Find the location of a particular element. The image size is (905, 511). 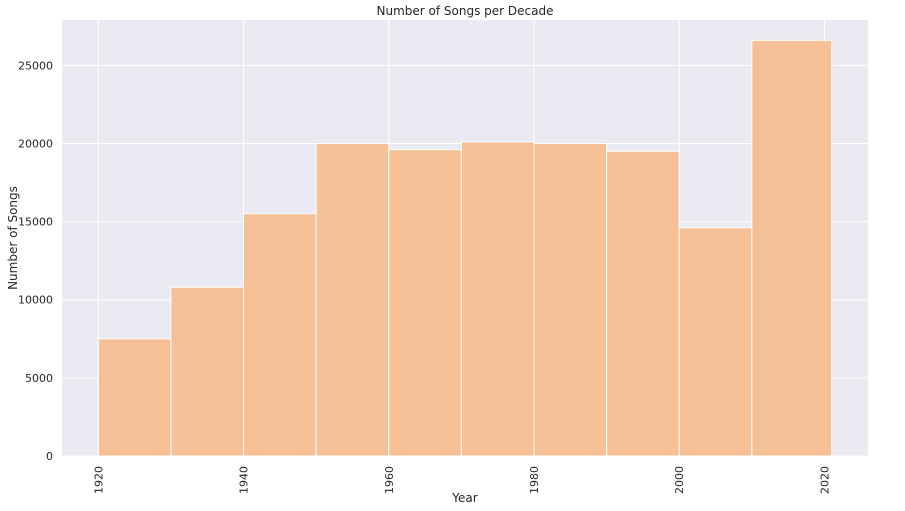

x-tick-label: 1960 is located at coordinates (389, 480).